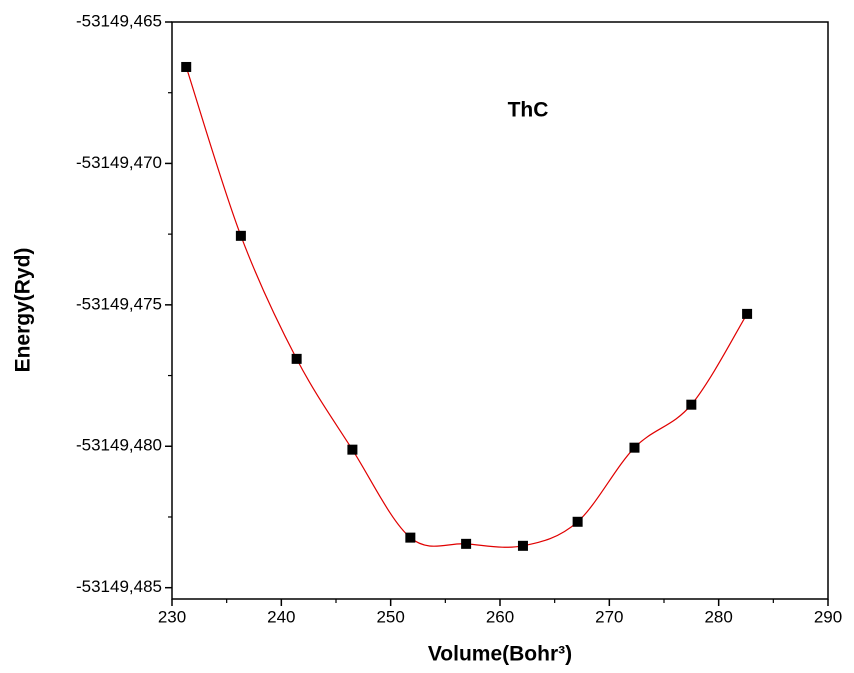 The width and height of the screenshot is (854, 673). What do you see at coordinates (281, 616) in the screenshot?
I see `x-tick-label: 240` at bounding box center [281, 616].